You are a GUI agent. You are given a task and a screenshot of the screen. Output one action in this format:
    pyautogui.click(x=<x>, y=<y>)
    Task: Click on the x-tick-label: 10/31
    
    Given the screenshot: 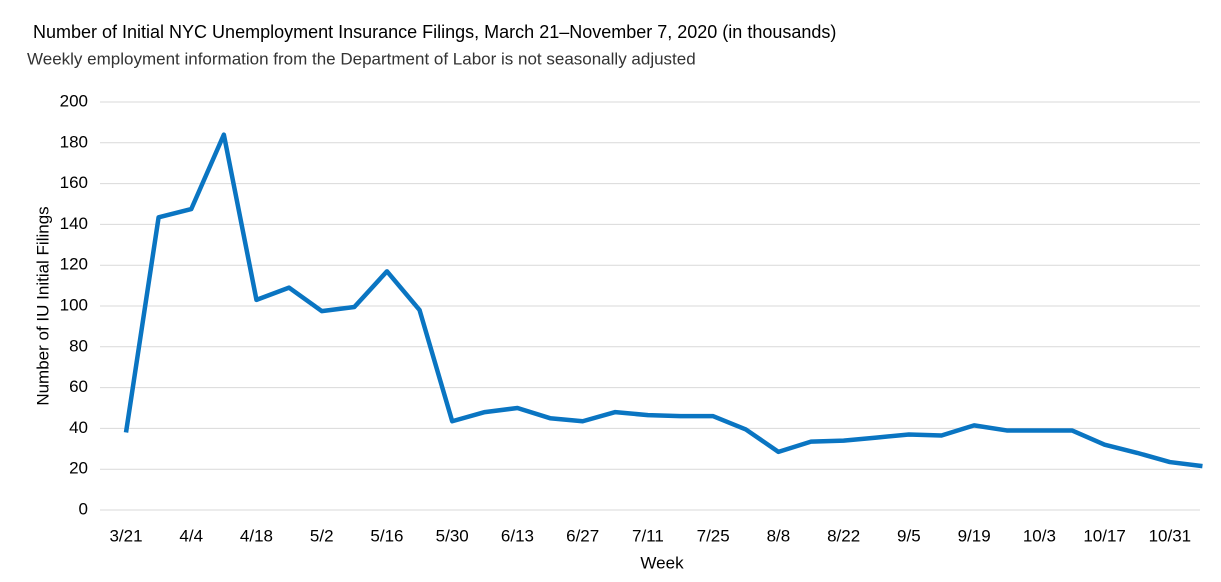 What is the action you would take?
    pyautogui.click(x=1170, y=535)
    